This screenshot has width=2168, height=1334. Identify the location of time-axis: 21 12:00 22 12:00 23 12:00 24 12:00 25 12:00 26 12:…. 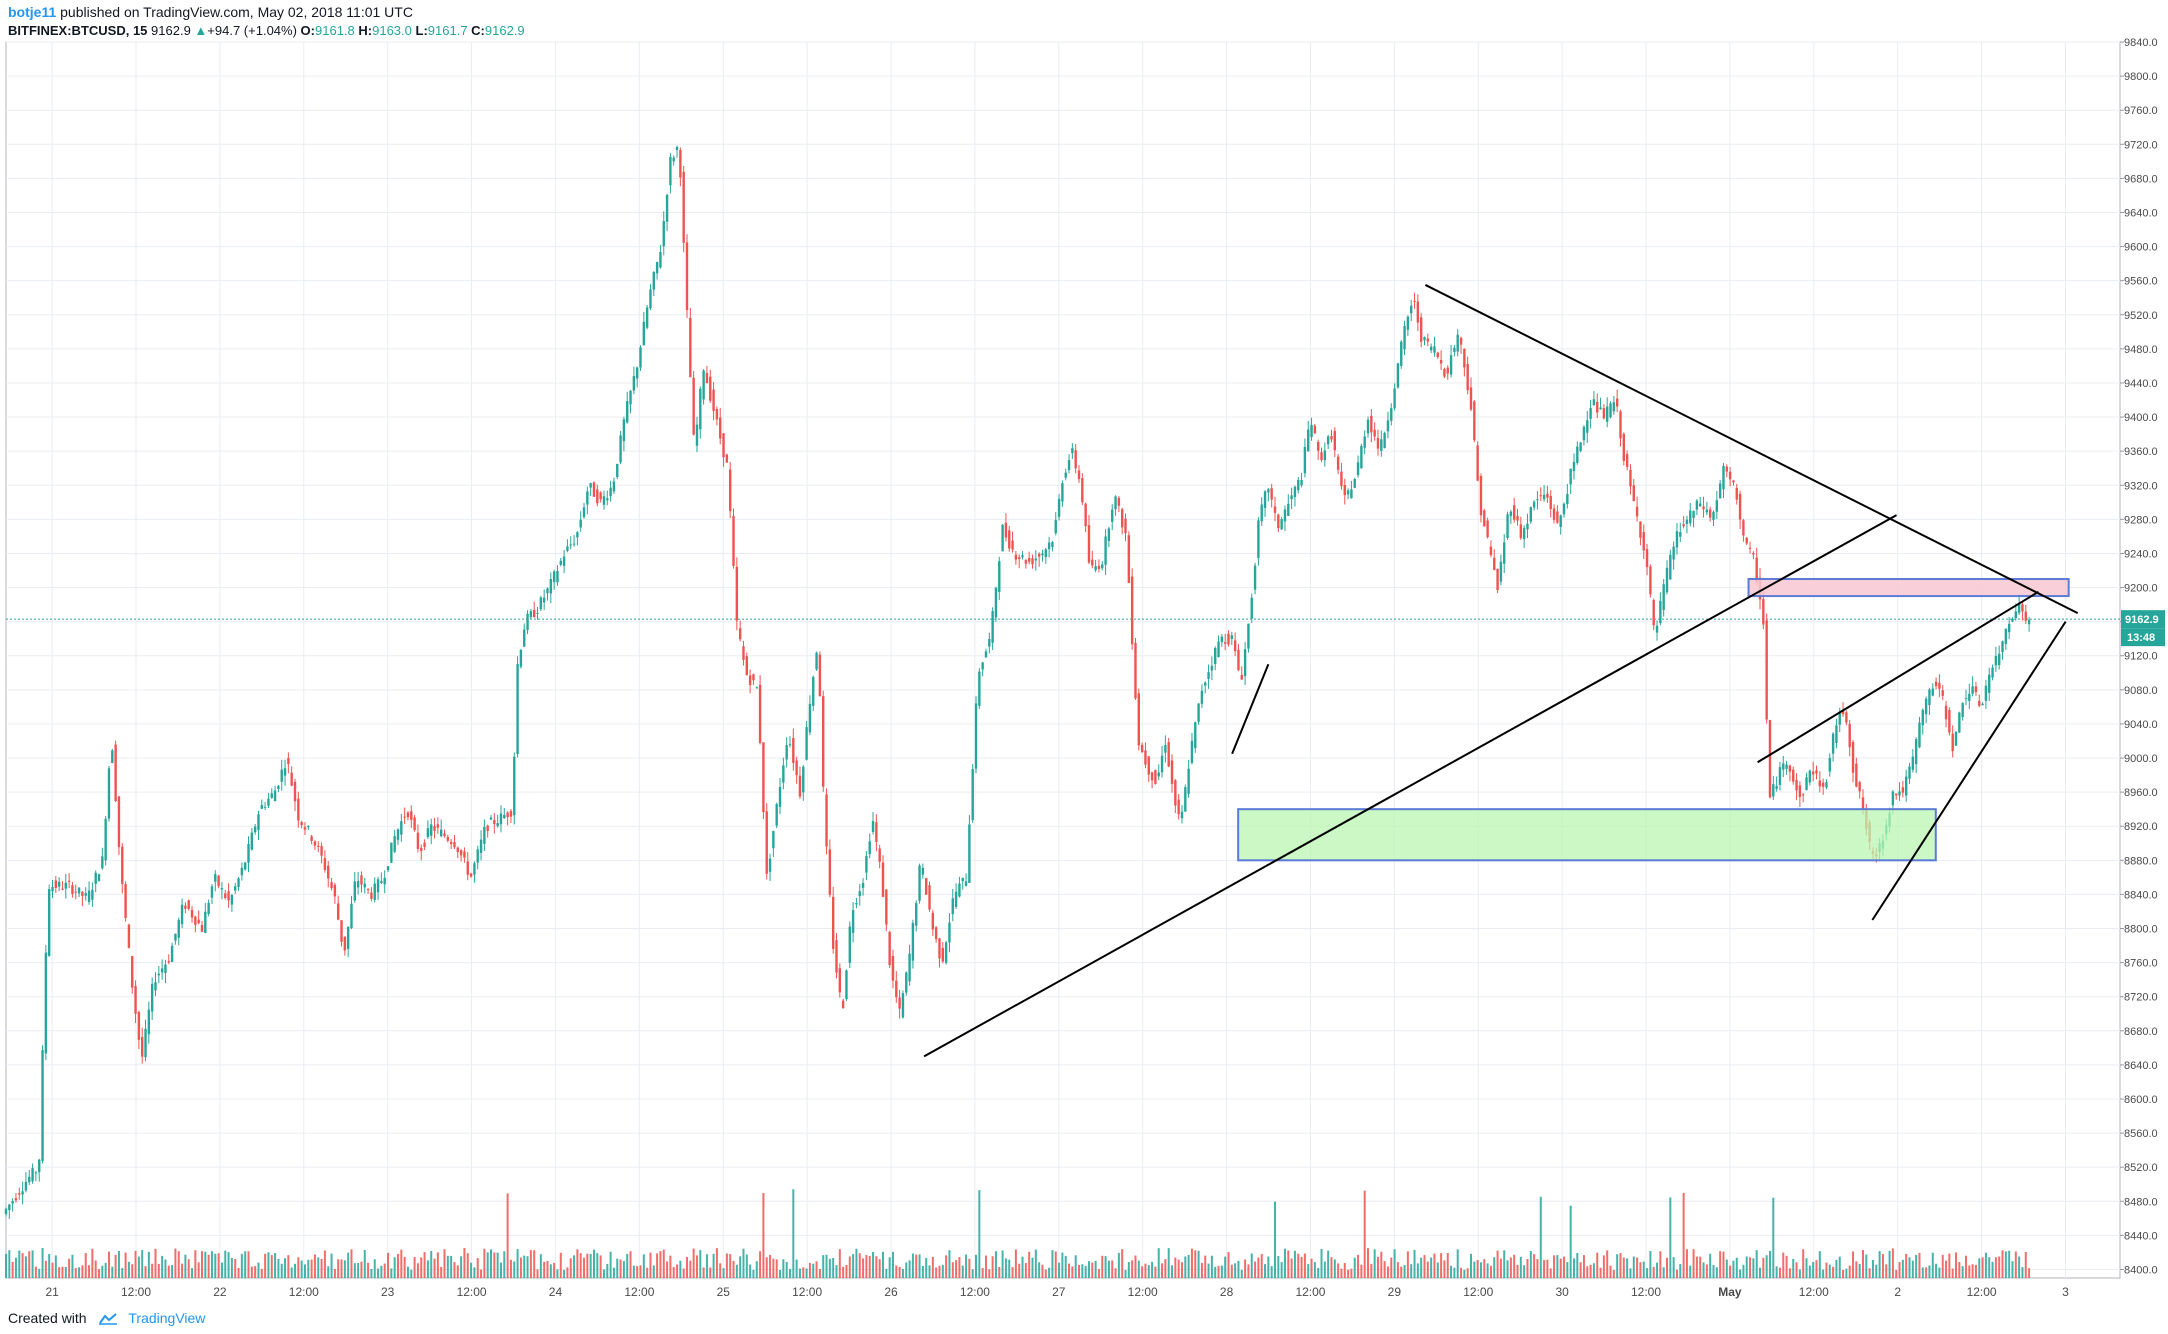
(1057, 1292).